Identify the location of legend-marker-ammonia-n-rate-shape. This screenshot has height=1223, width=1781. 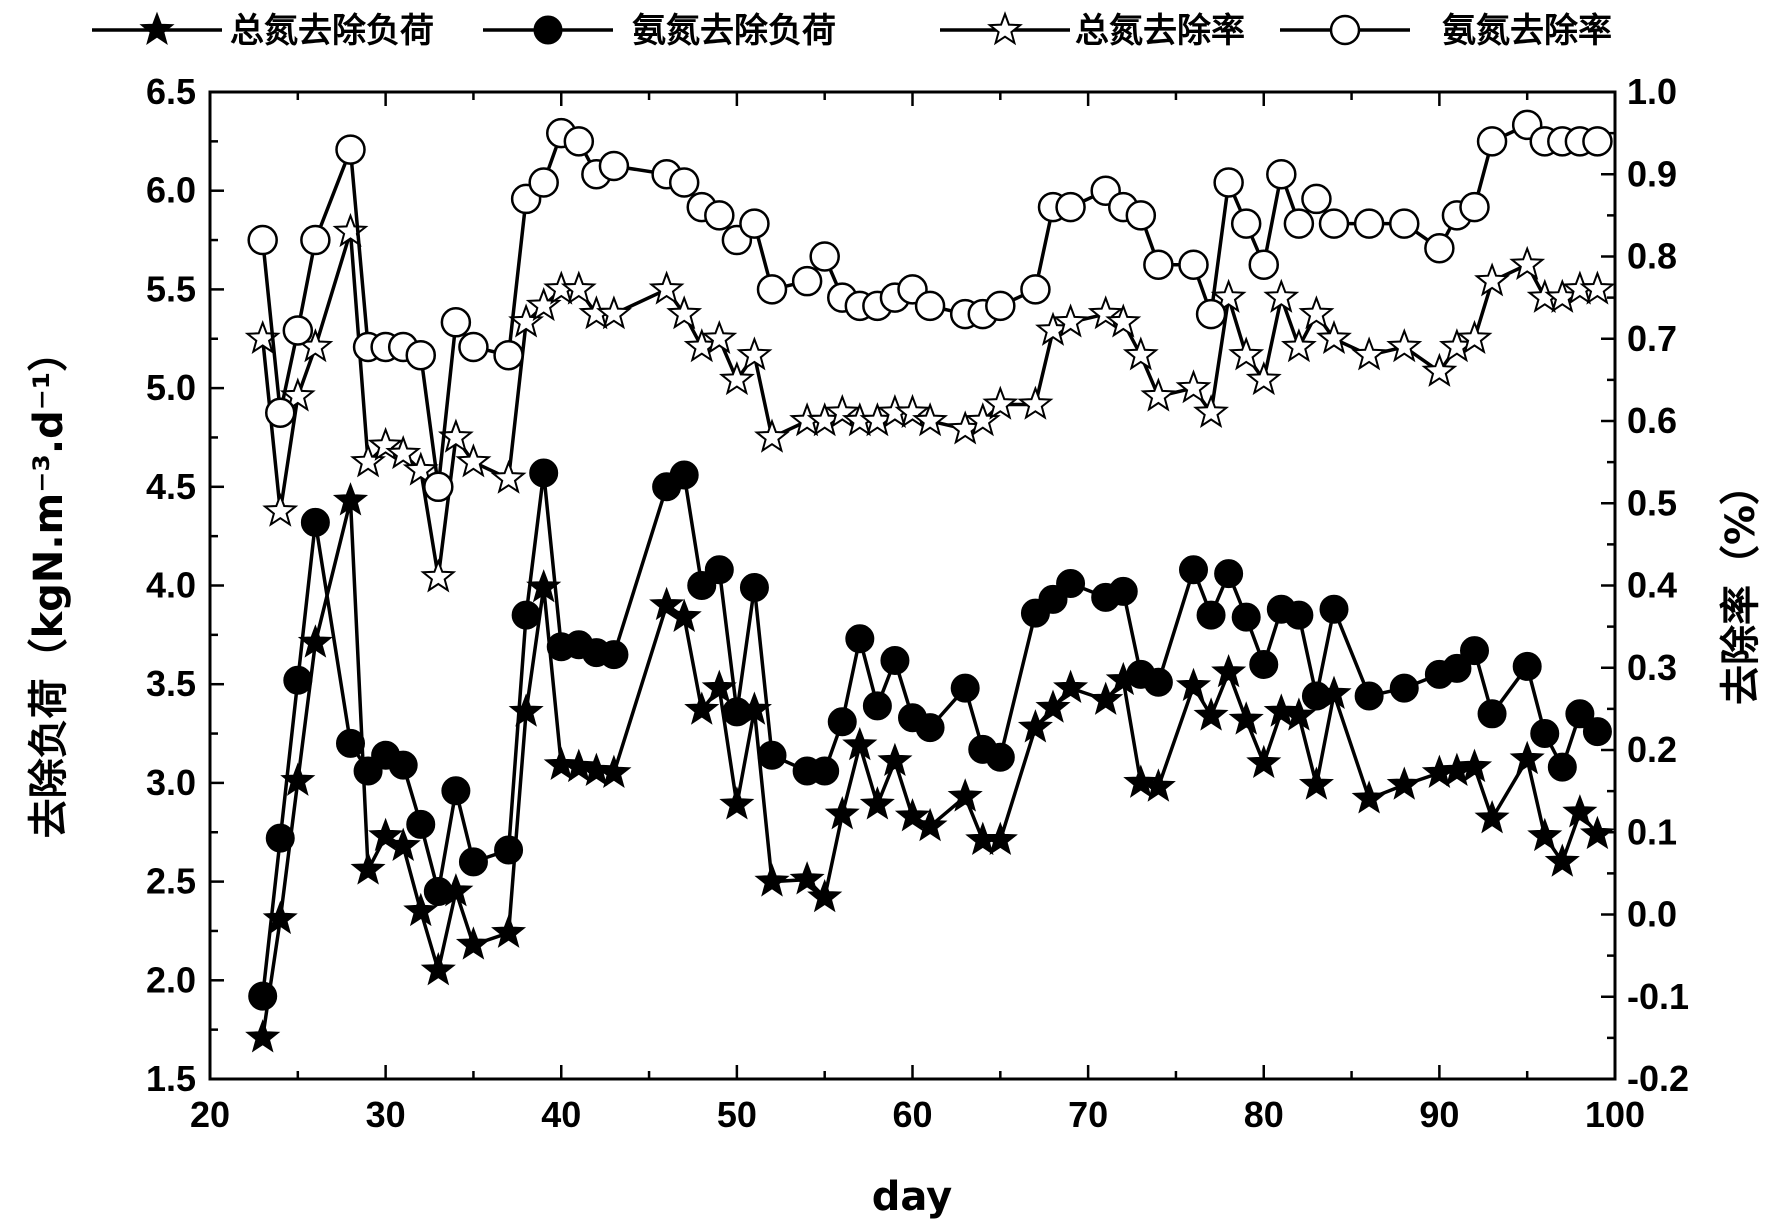
(1345, 30).